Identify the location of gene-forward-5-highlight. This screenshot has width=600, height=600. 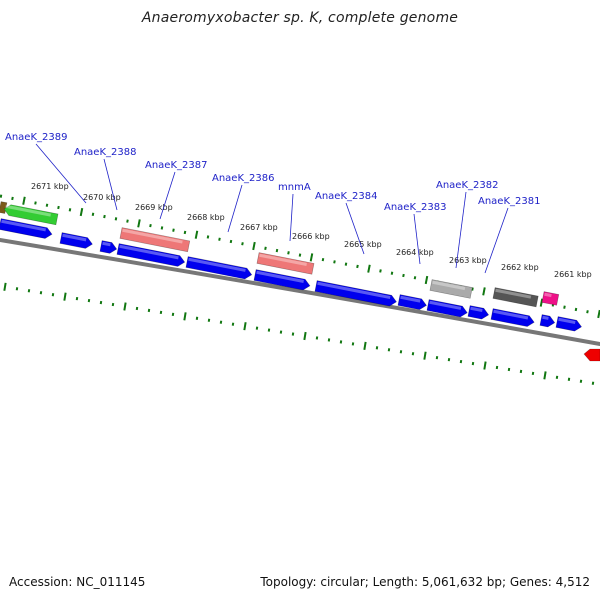
(217, 264).